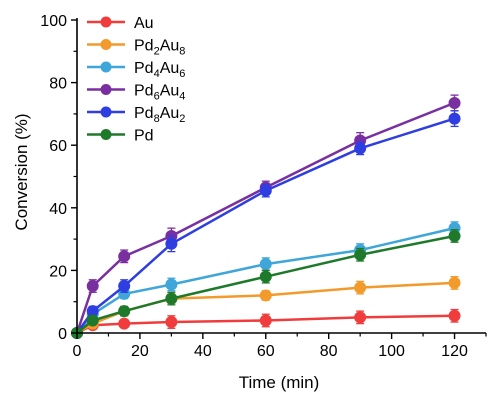 The image size is (501, 398). What do you see at coordinates (159, 115) in the screenshot?
I see `legend-label: Pd8Au2` at bounding box center [159, 115].